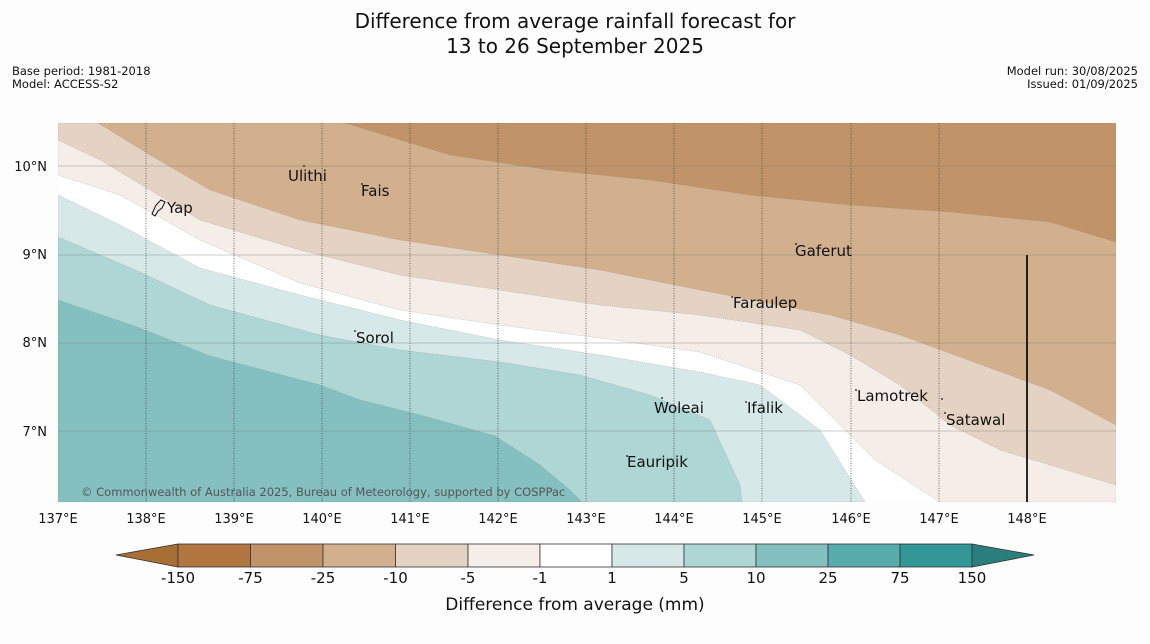  Describe the element at coordinates (586, 519) in the screenshot. I see `lon-label-143e: 143°E` at that location.